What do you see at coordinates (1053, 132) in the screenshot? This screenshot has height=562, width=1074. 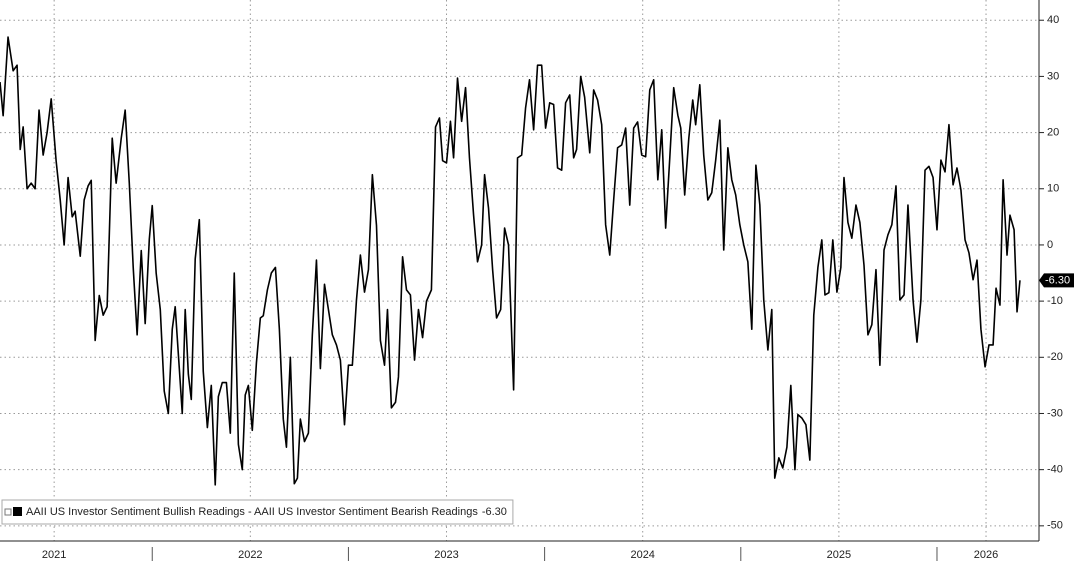 I see `y-tick-label: 20` at bounding box center [1053, 132].